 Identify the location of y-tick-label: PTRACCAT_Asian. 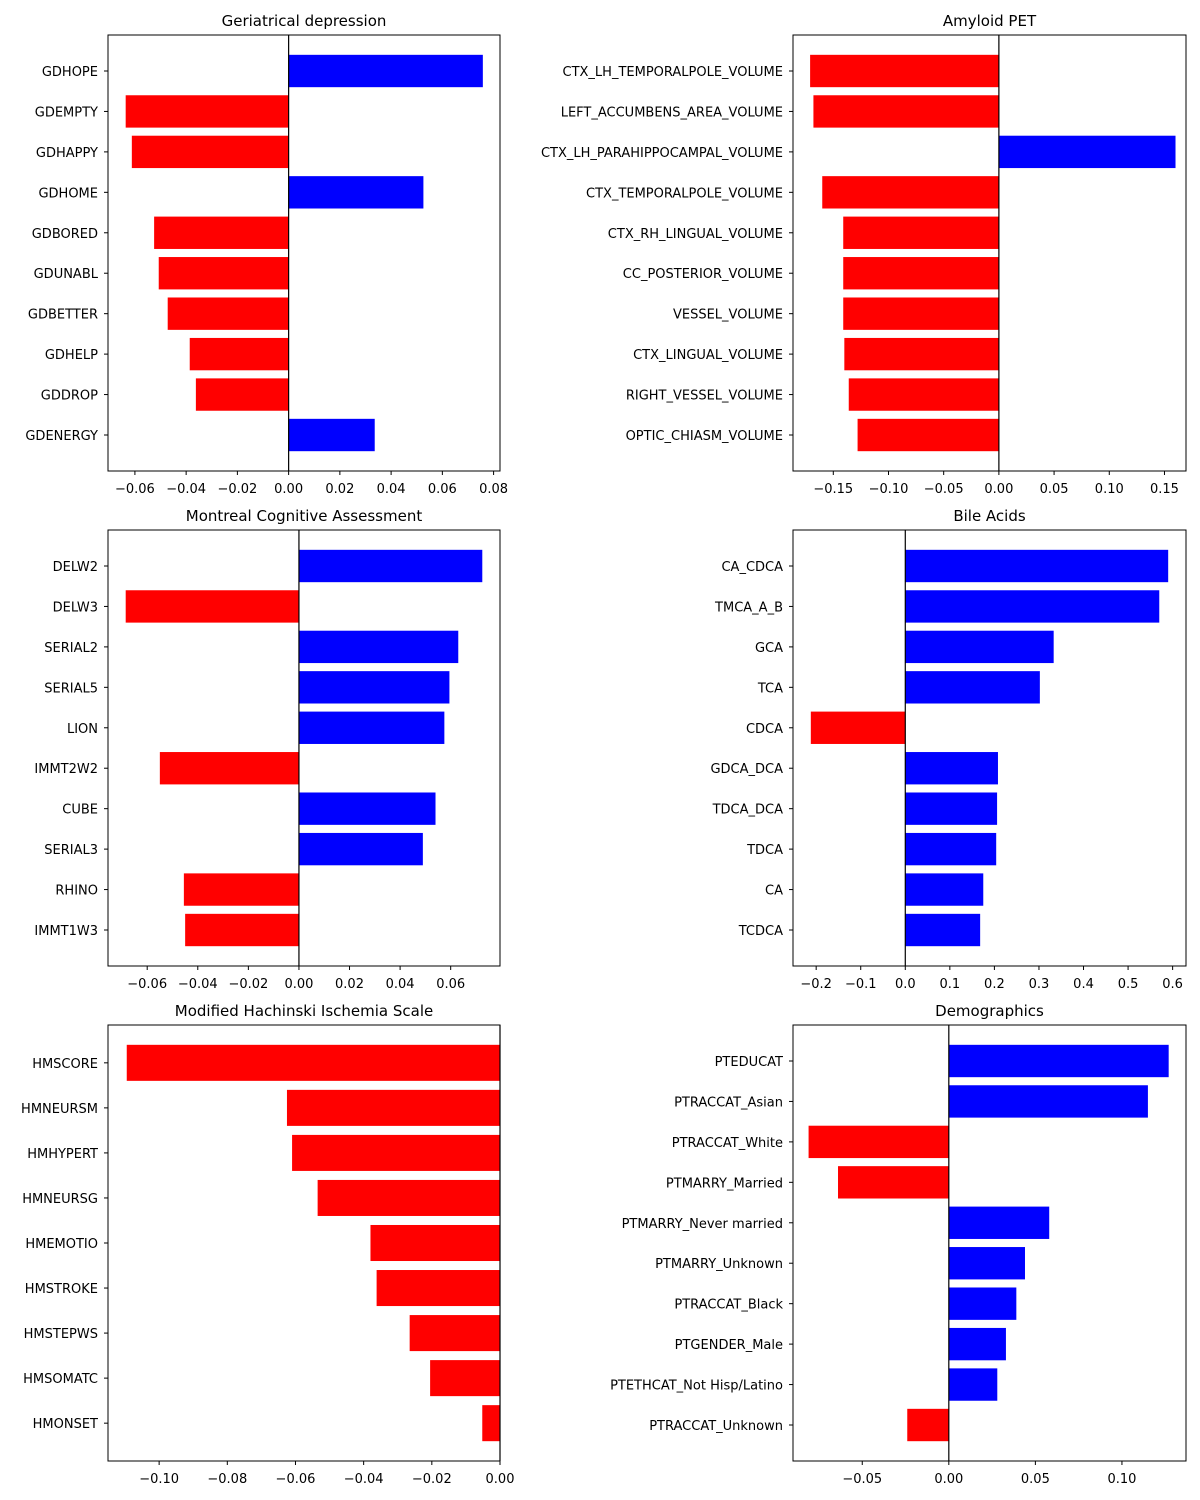
(728, 1102).